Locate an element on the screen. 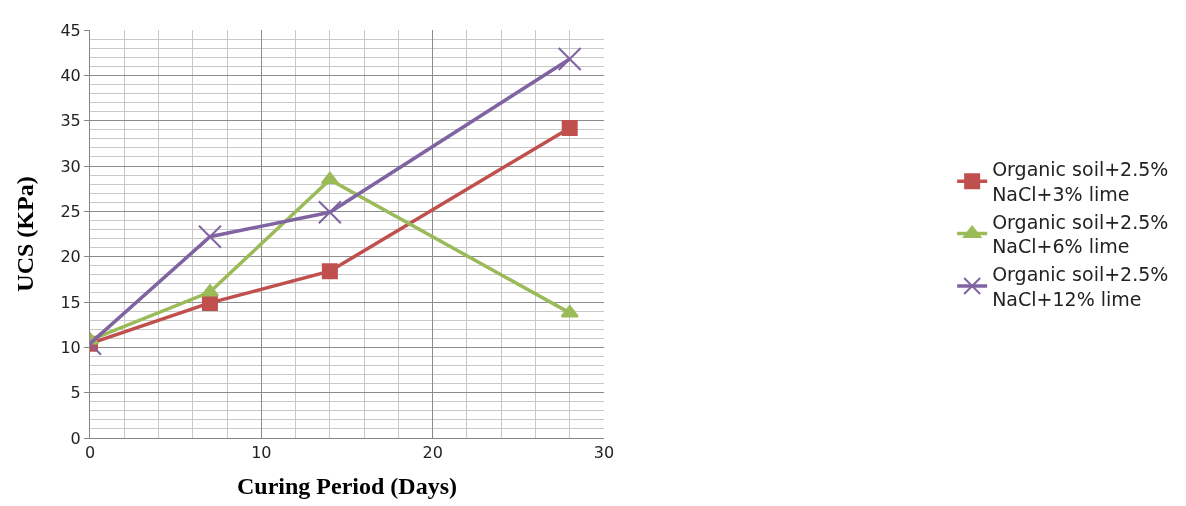 Image resolution: width=1186 pixels, height=506 pixels. x-tick-label: 0 is located at coordinates (90, 453).